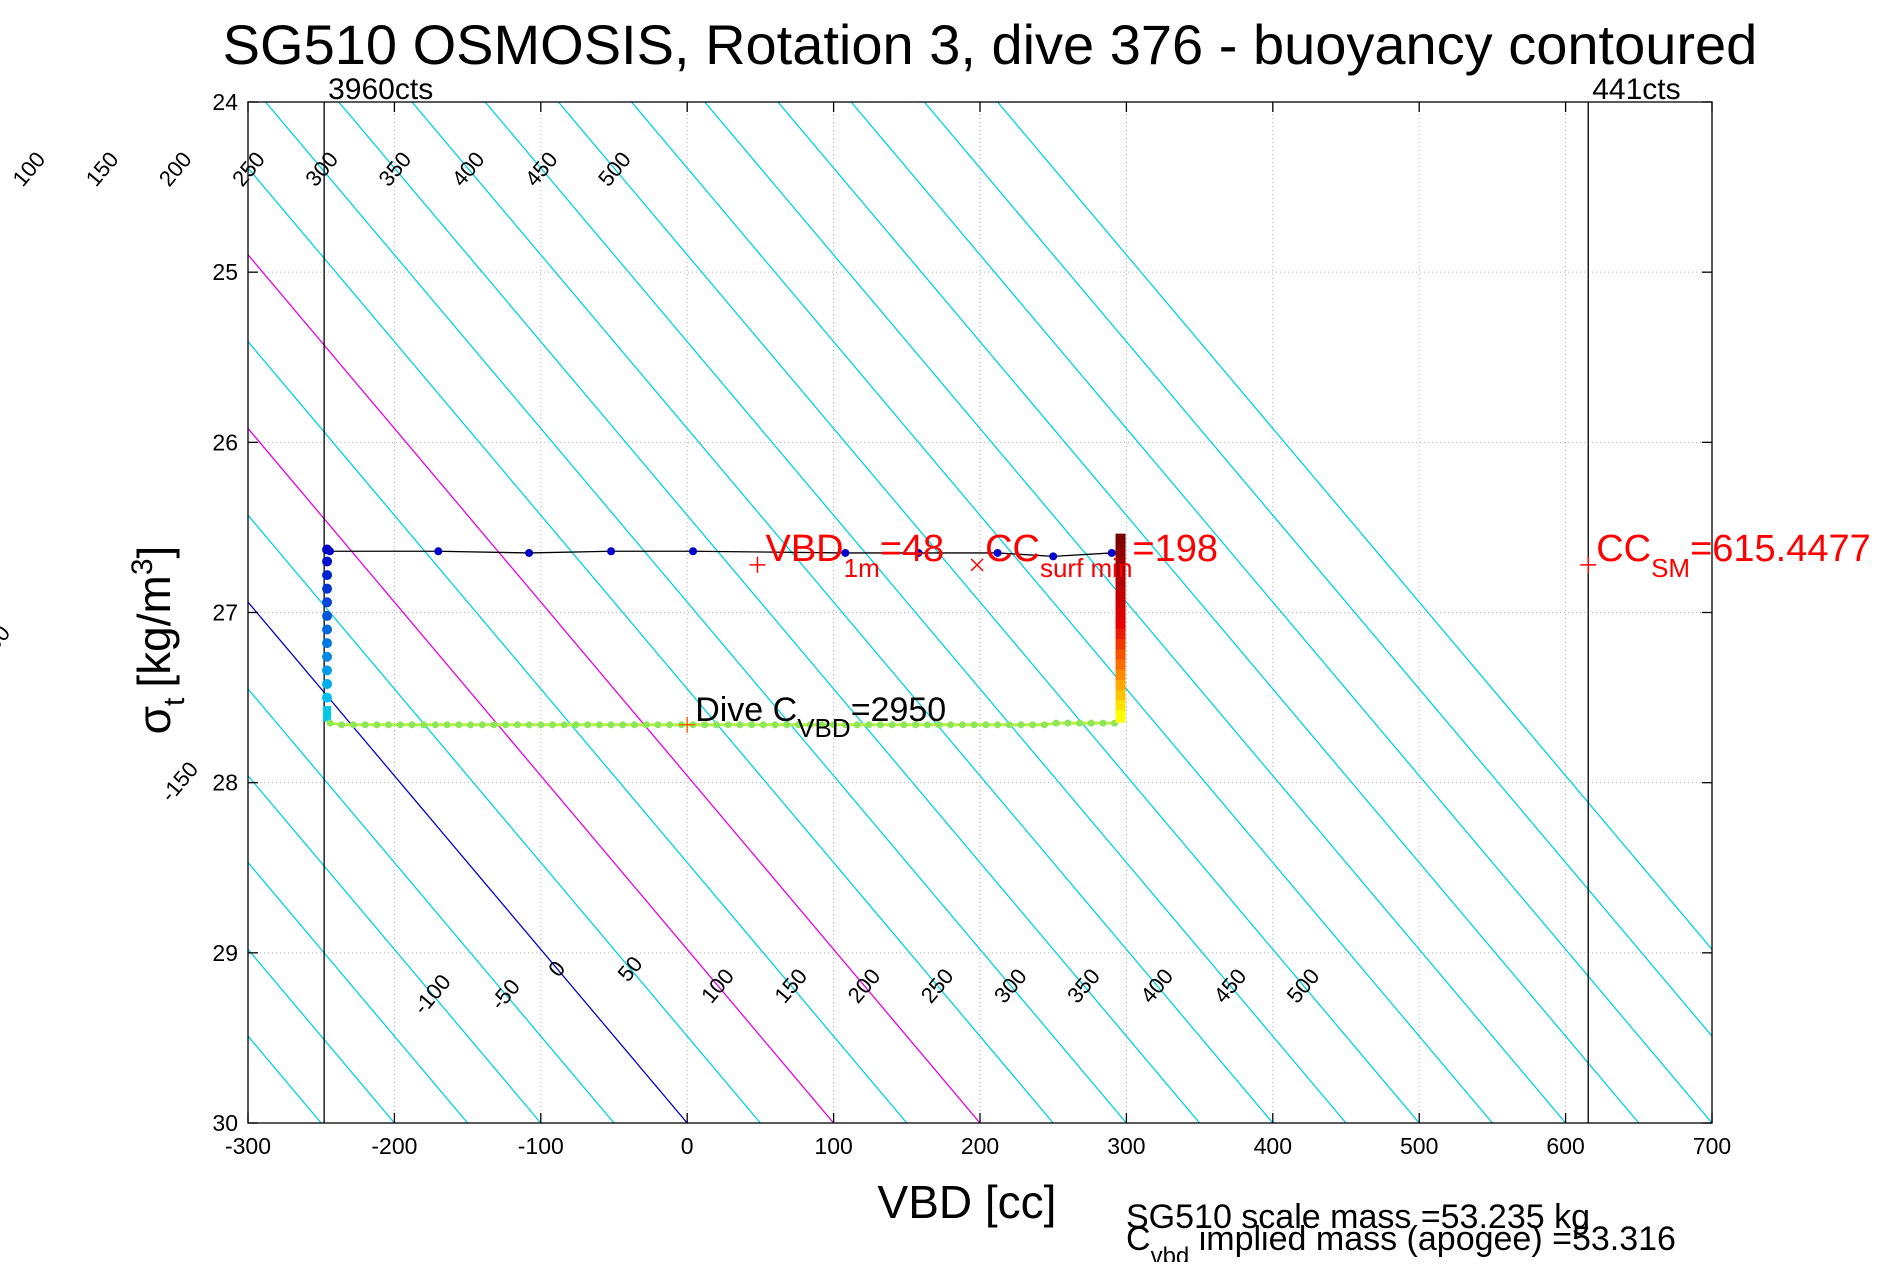 The image size is (1891, 1267). I want to click on y-tick-label: 28, so click(225, 783).